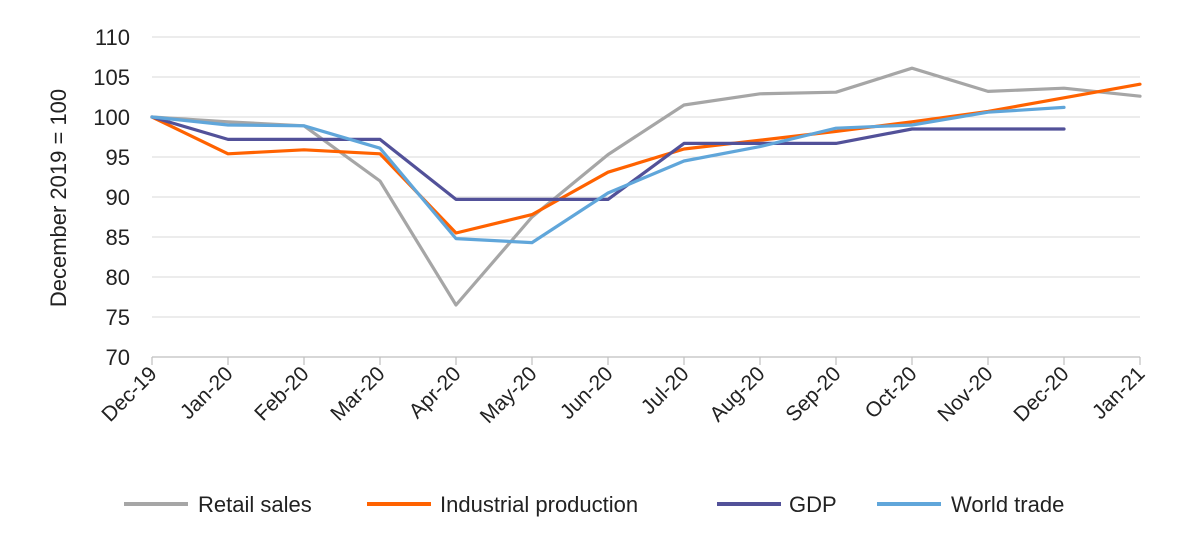 The height and width of the screenshot is (552, 1200). Describe the element at coordinates (112, 37) in the screenshot. I see `y-tick-label: 110` at that location.